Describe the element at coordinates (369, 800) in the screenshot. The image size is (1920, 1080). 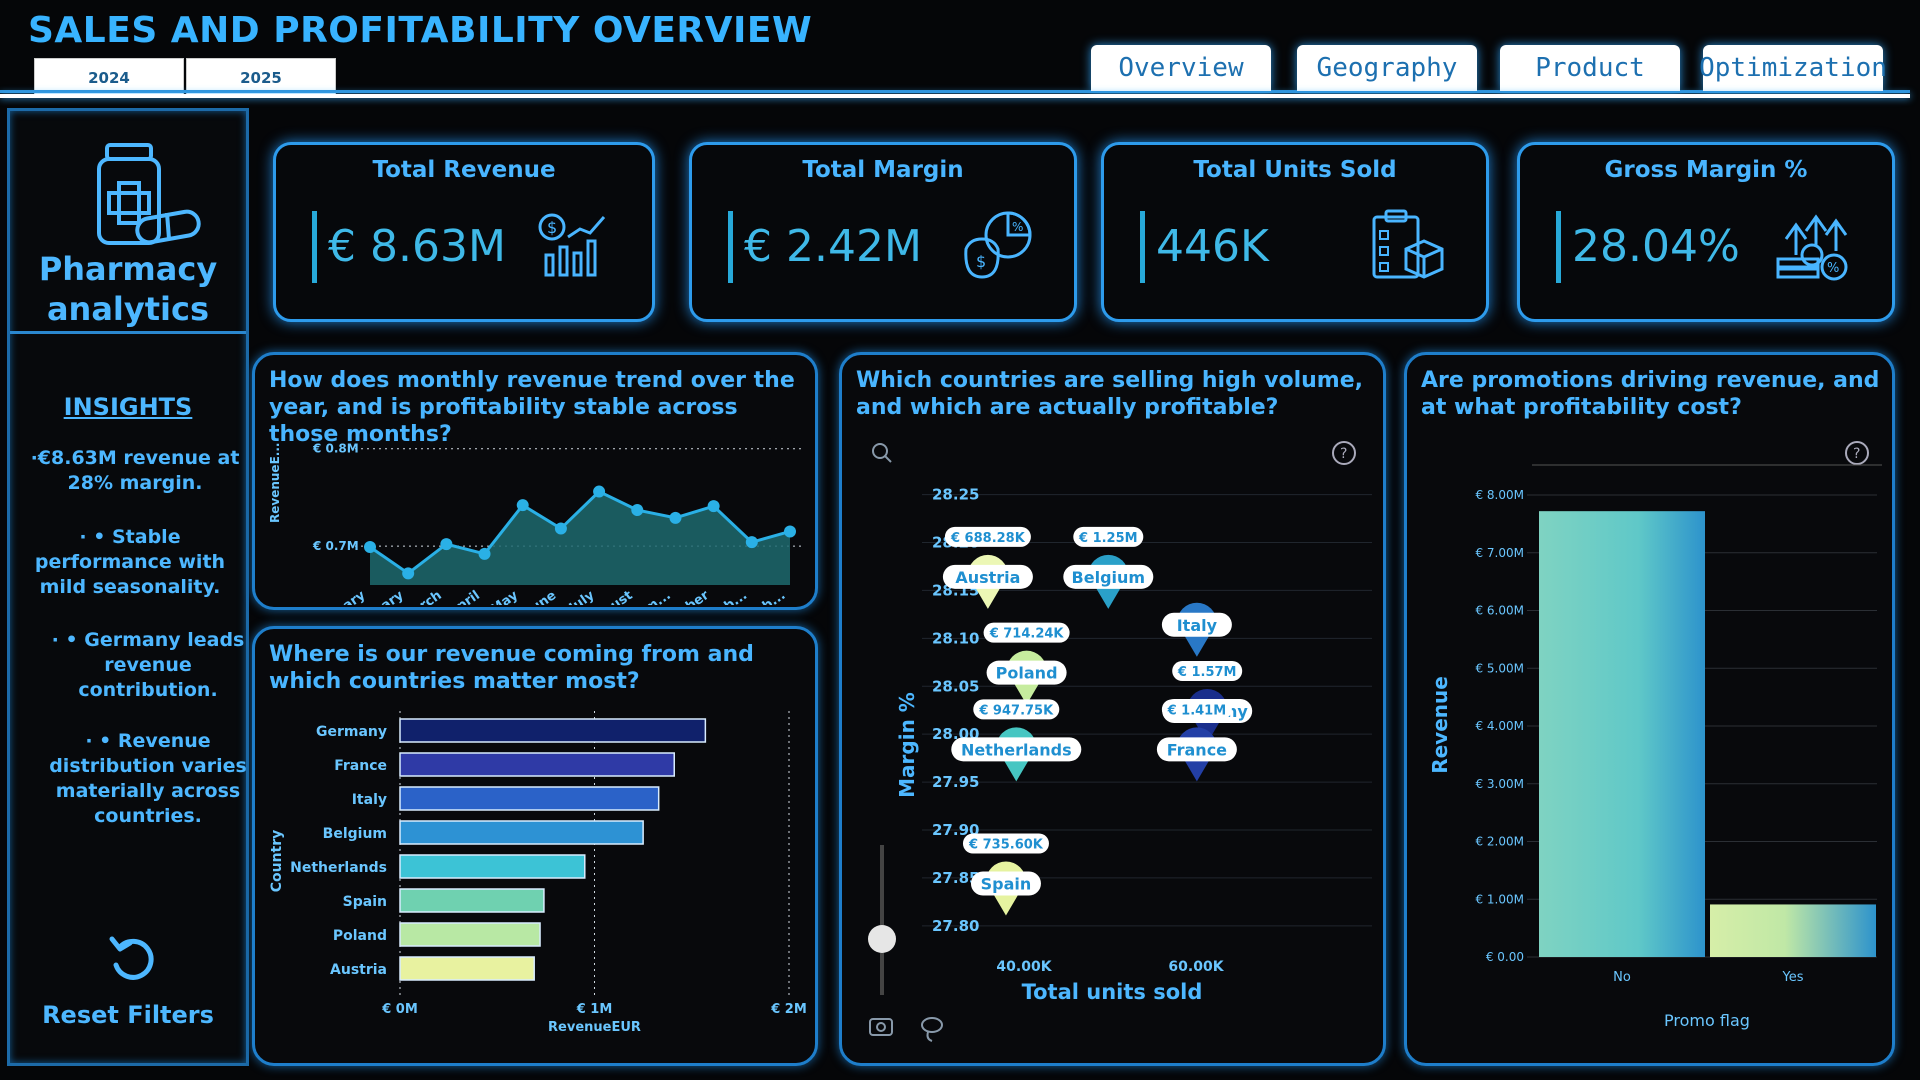
I see `y-tick-label: Italy` at that location.